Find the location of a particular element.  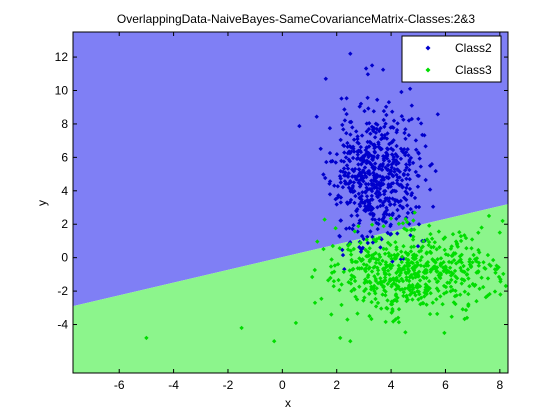

y-tick-label: 12 is located at coordinates (62, 57).